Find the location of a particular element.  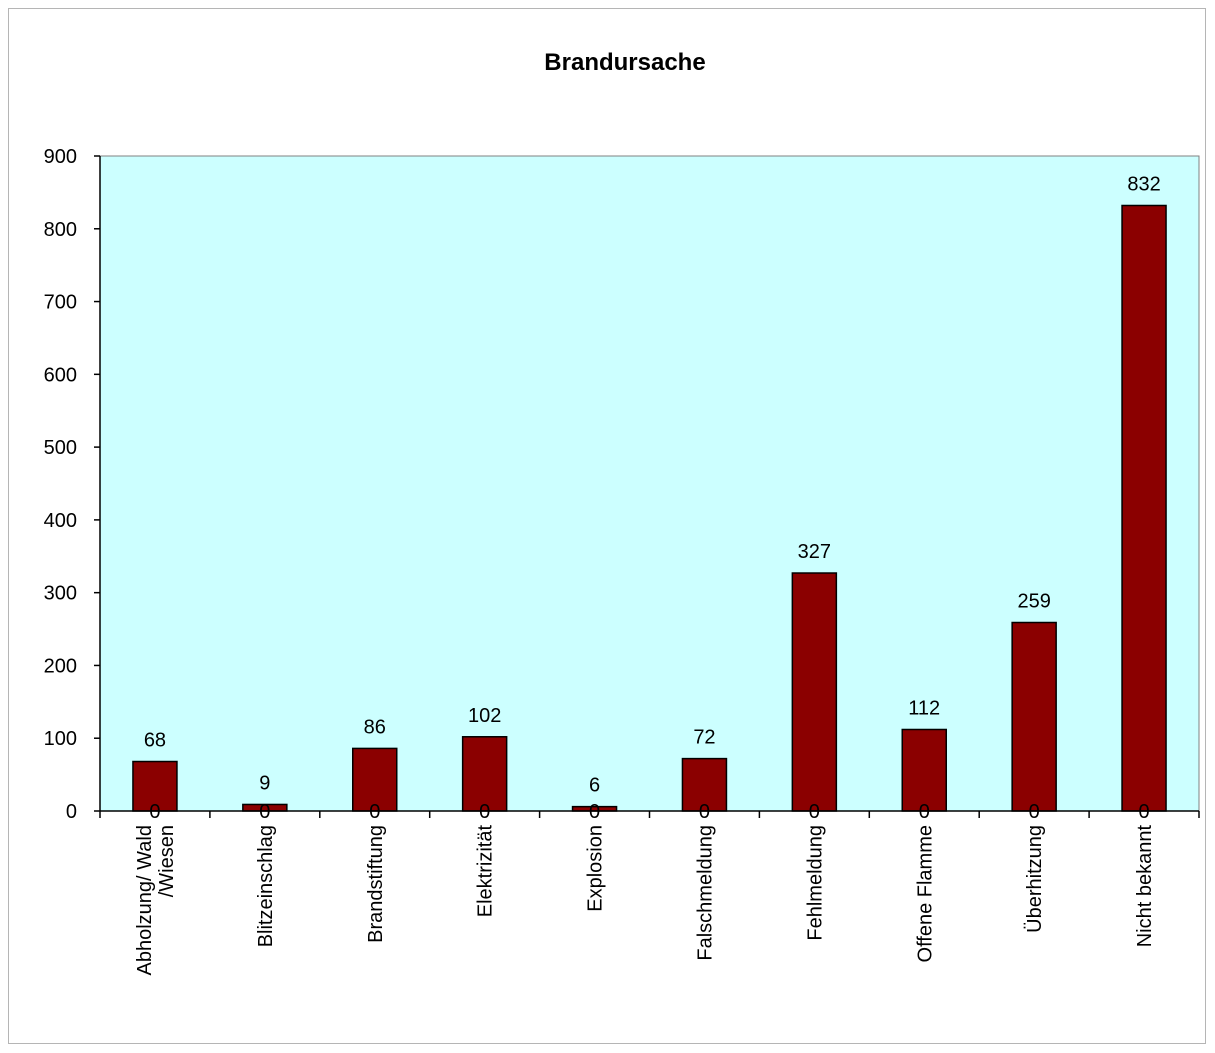

chart-title: Brandursache is located at coordinates (624, 62).